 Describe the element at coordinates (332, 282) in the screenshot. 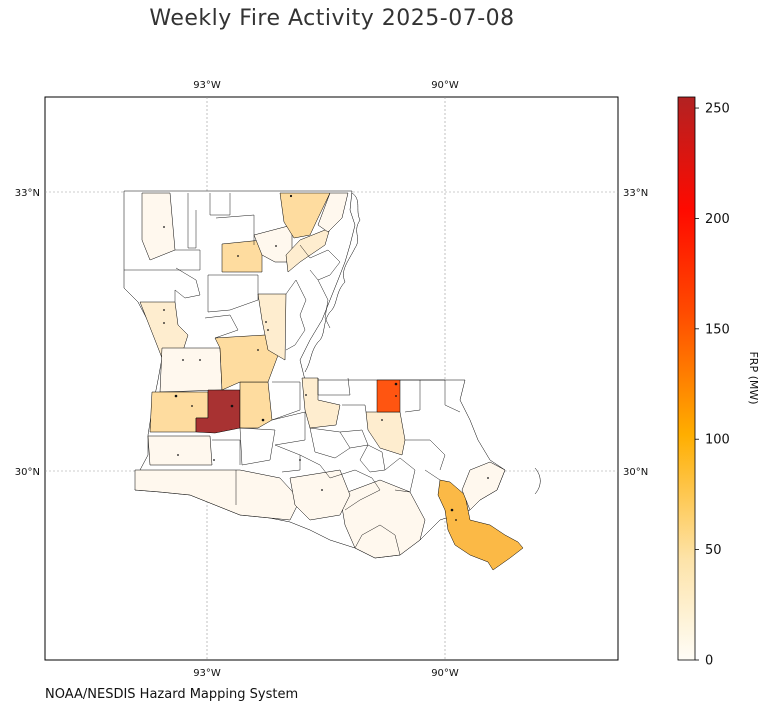

I see `mississippi-river` at that location.